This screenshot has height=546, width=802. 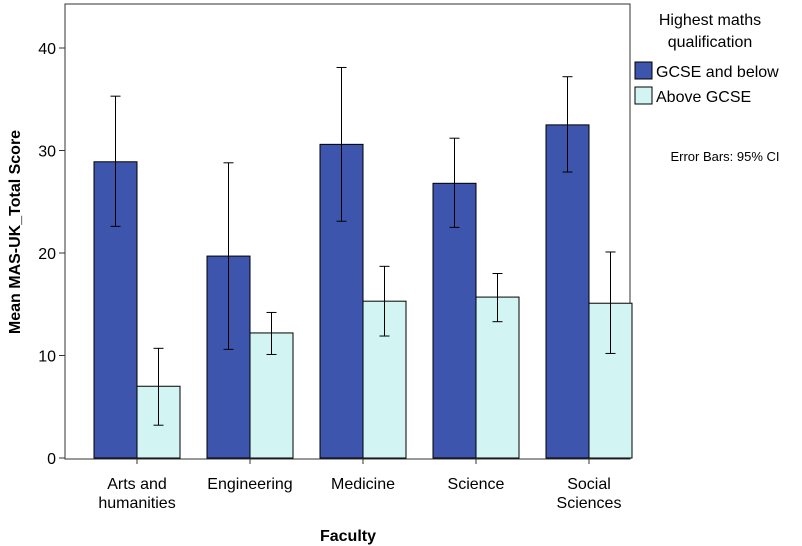 I want to click on y-tick-label: 30, so click(x=47, y=152).